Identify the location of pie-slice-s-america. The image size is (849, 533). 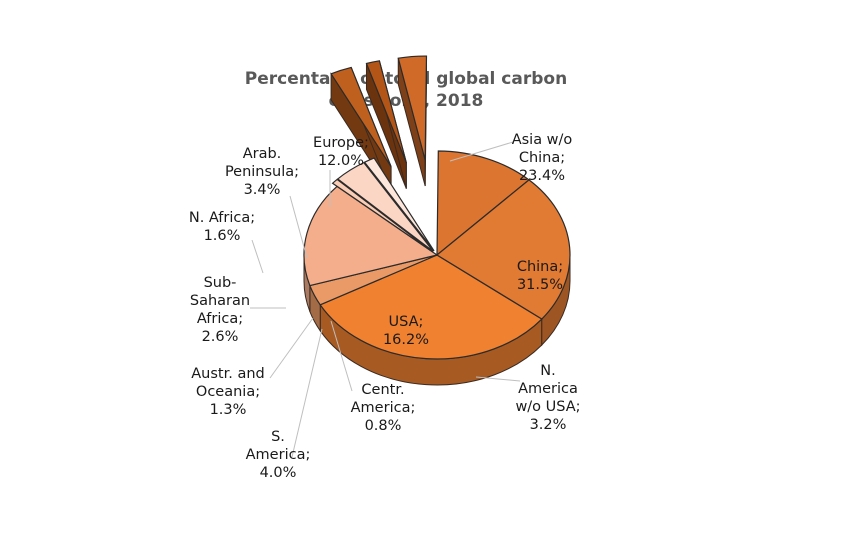
(385, 206).